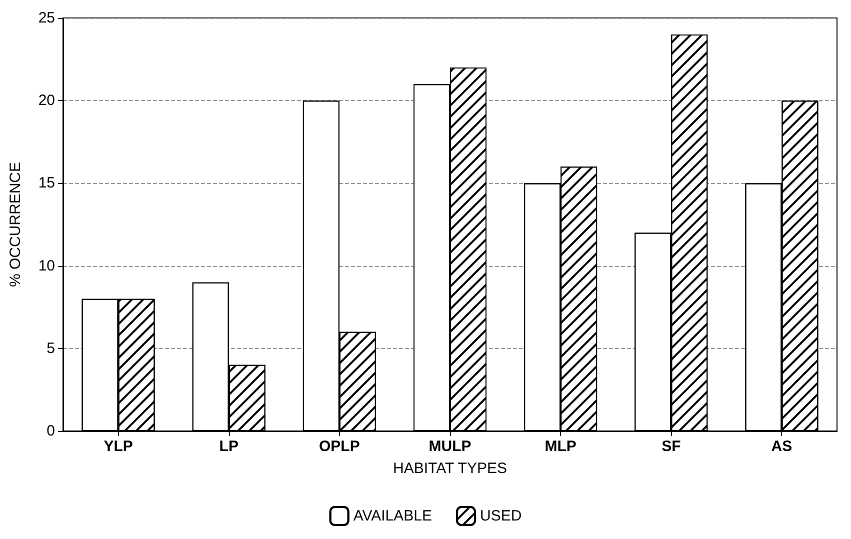 The height and width of the screenshot is (539, 851). I want to click on x-tick-label: OPLP, so click(339, 446).